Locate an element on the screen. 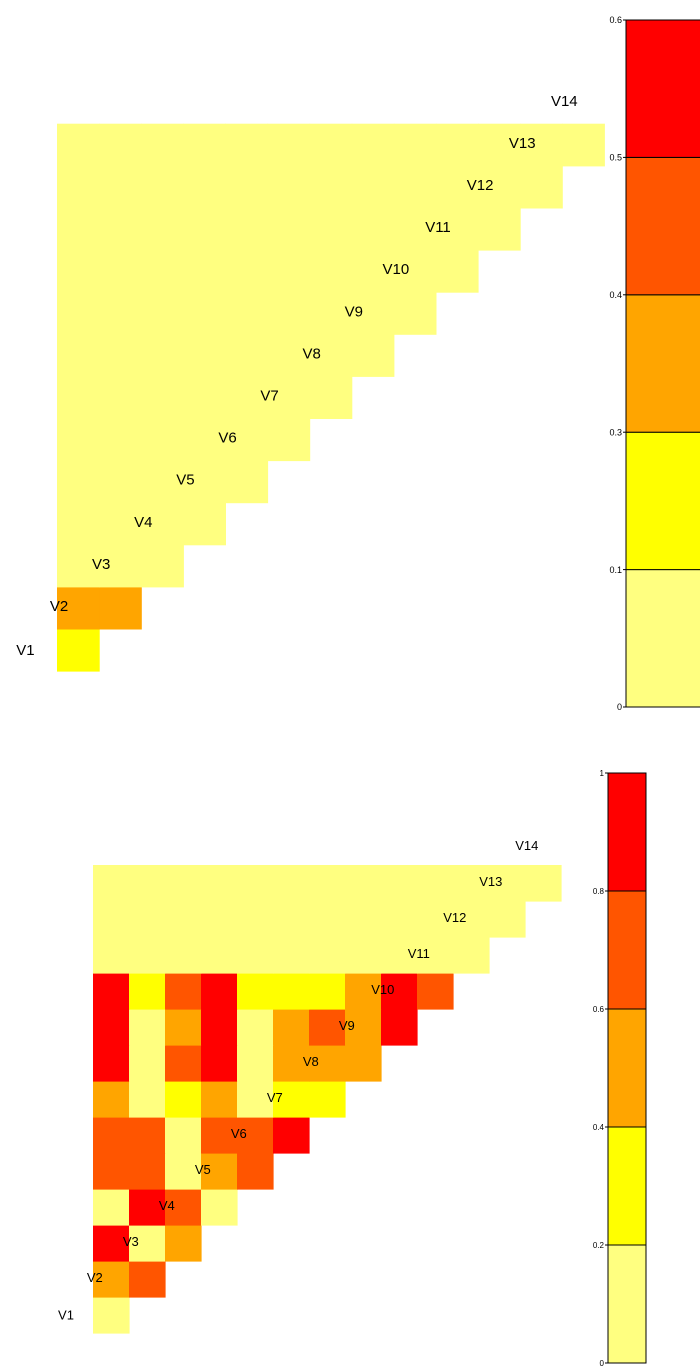  heatmap-cell-V10-V14 is located at coordinates (457, 145).